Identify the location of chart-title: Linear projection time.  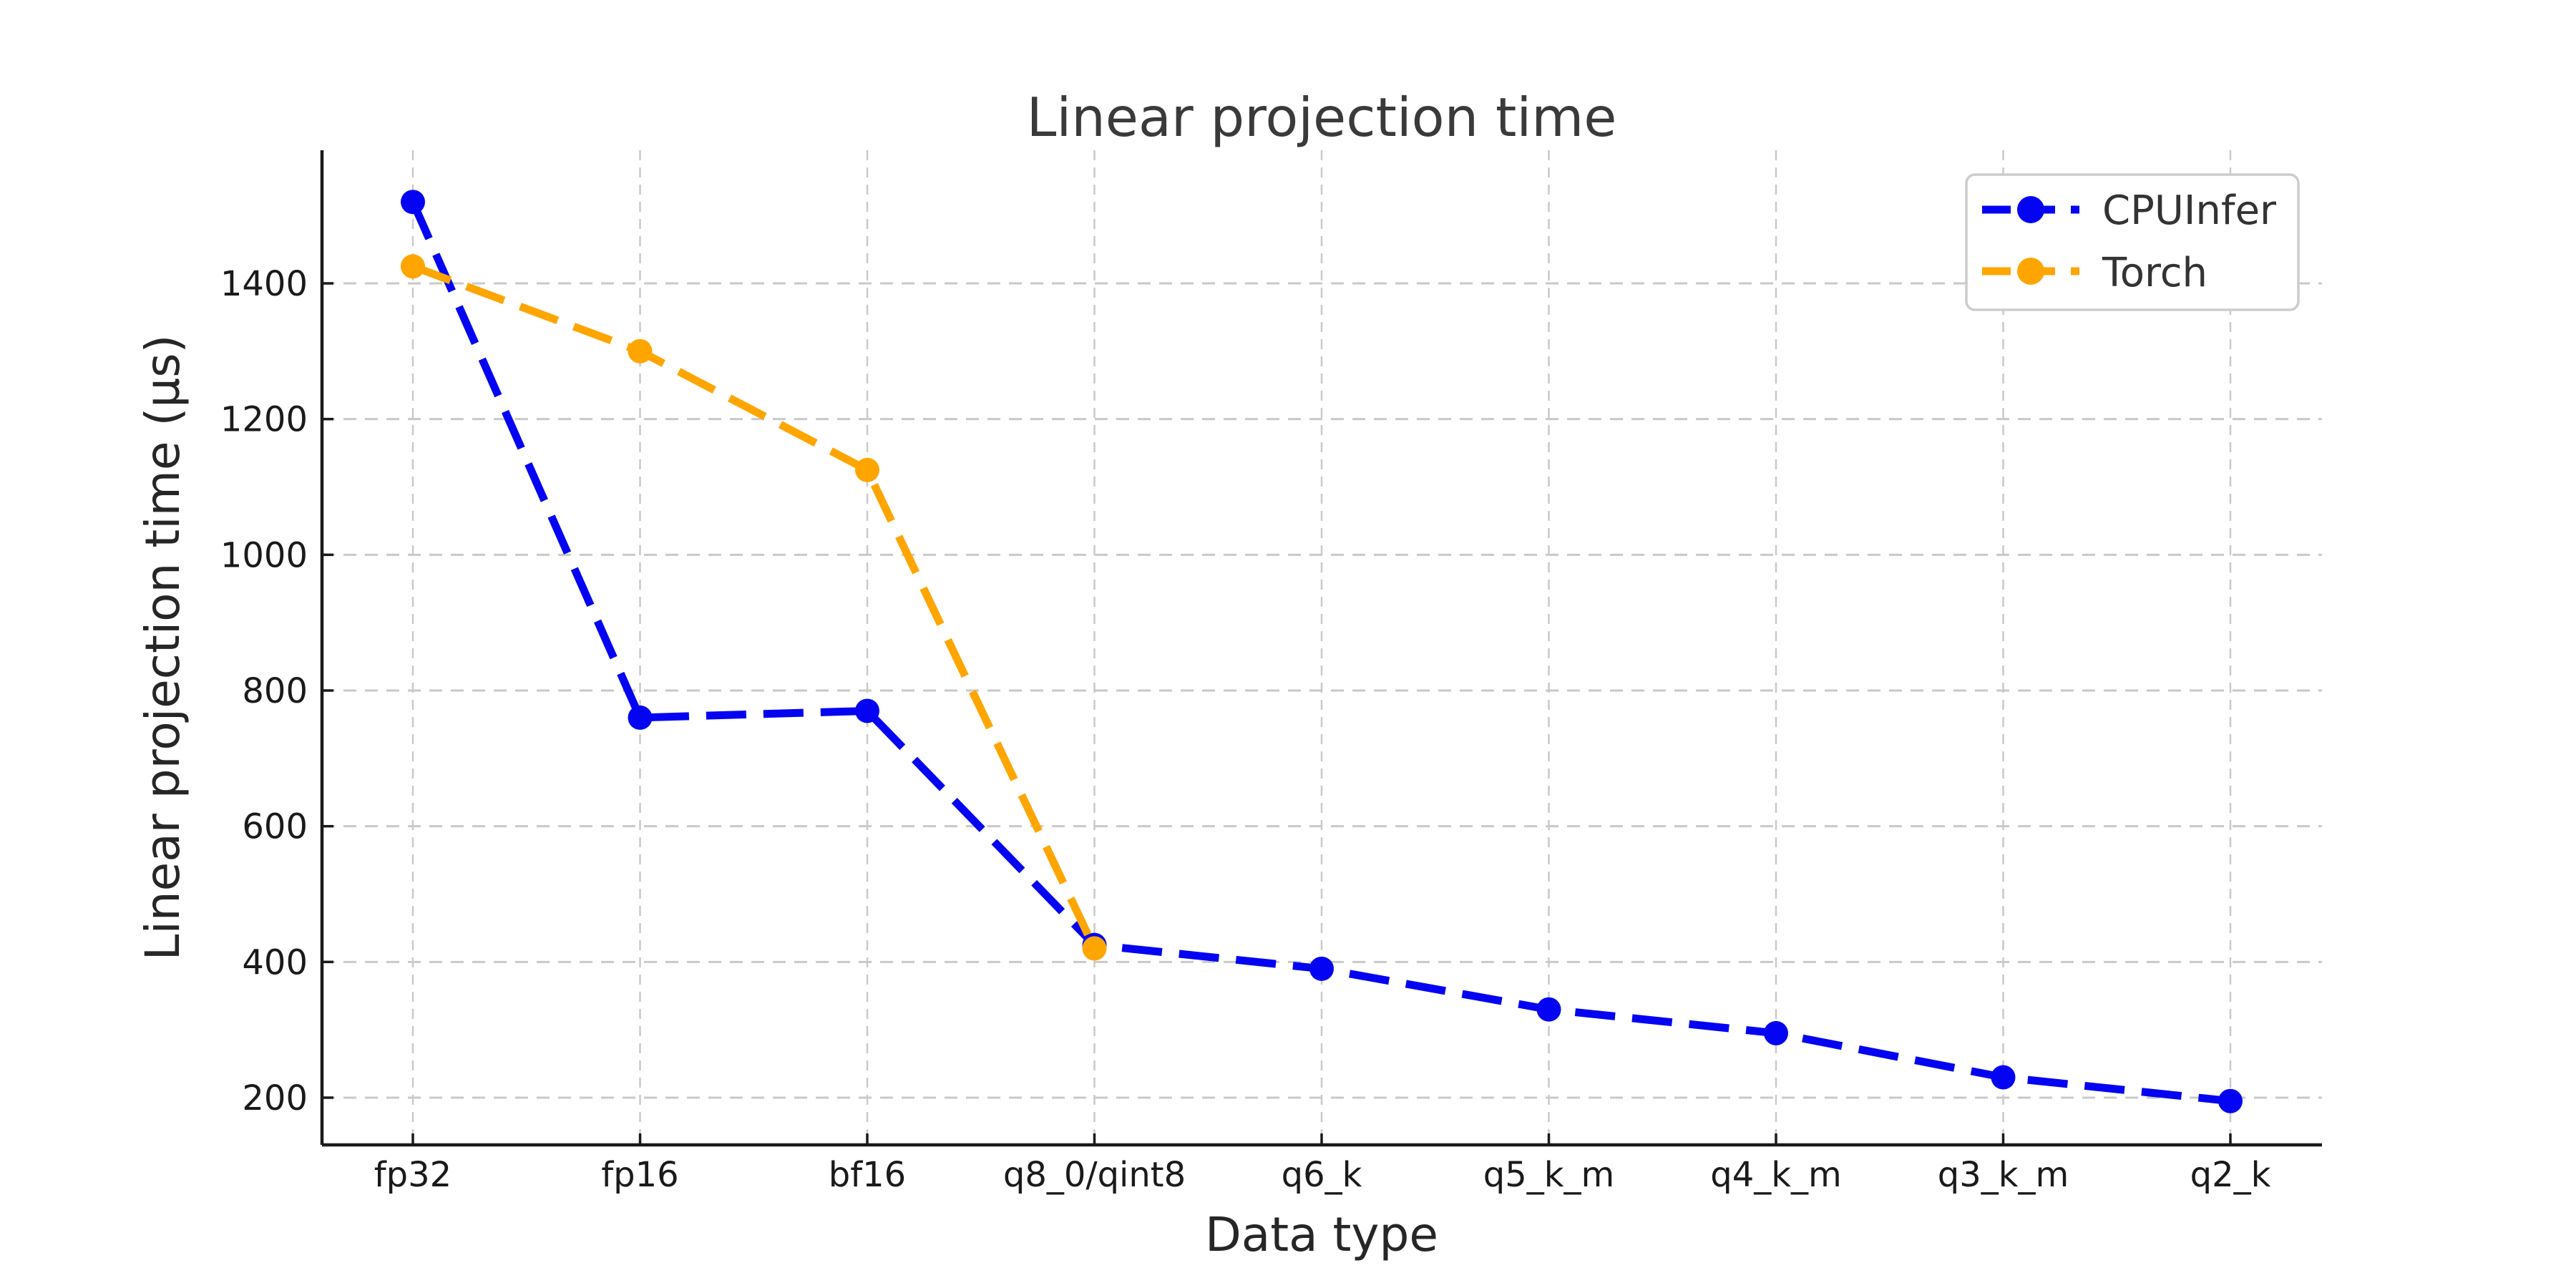
(1322, 117).